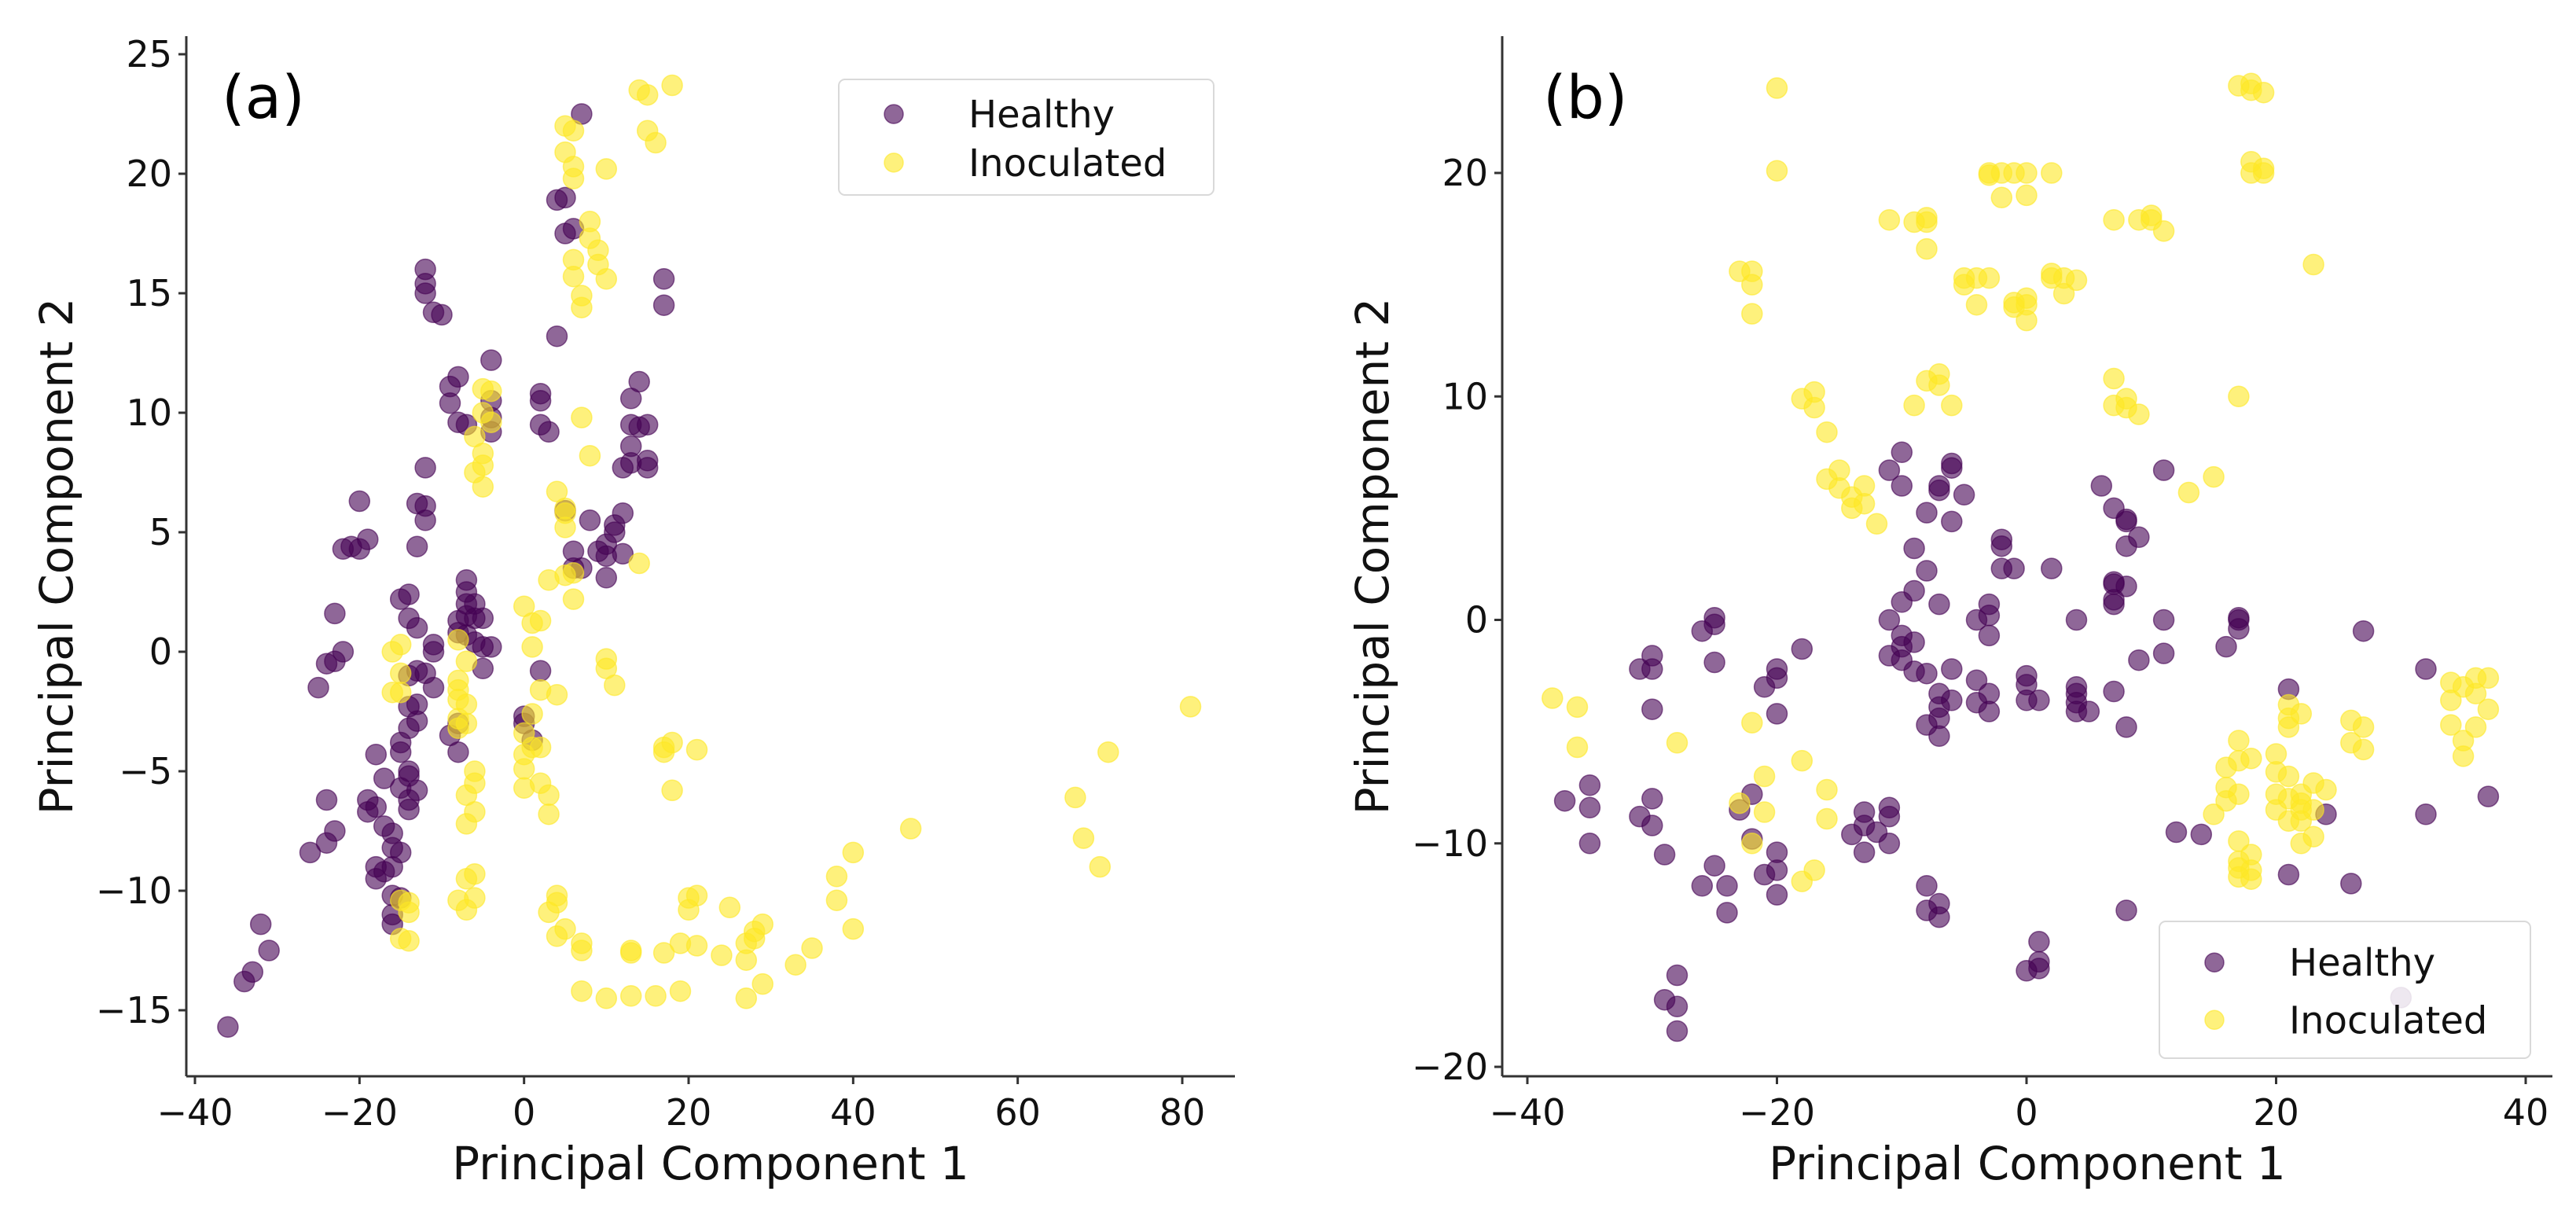 This screenshot has height=1206, width=2576. What do you see at coordinates (263, 97) in the screenshot?
I see `panel-label: (a)` at bounding box center [263, 97].